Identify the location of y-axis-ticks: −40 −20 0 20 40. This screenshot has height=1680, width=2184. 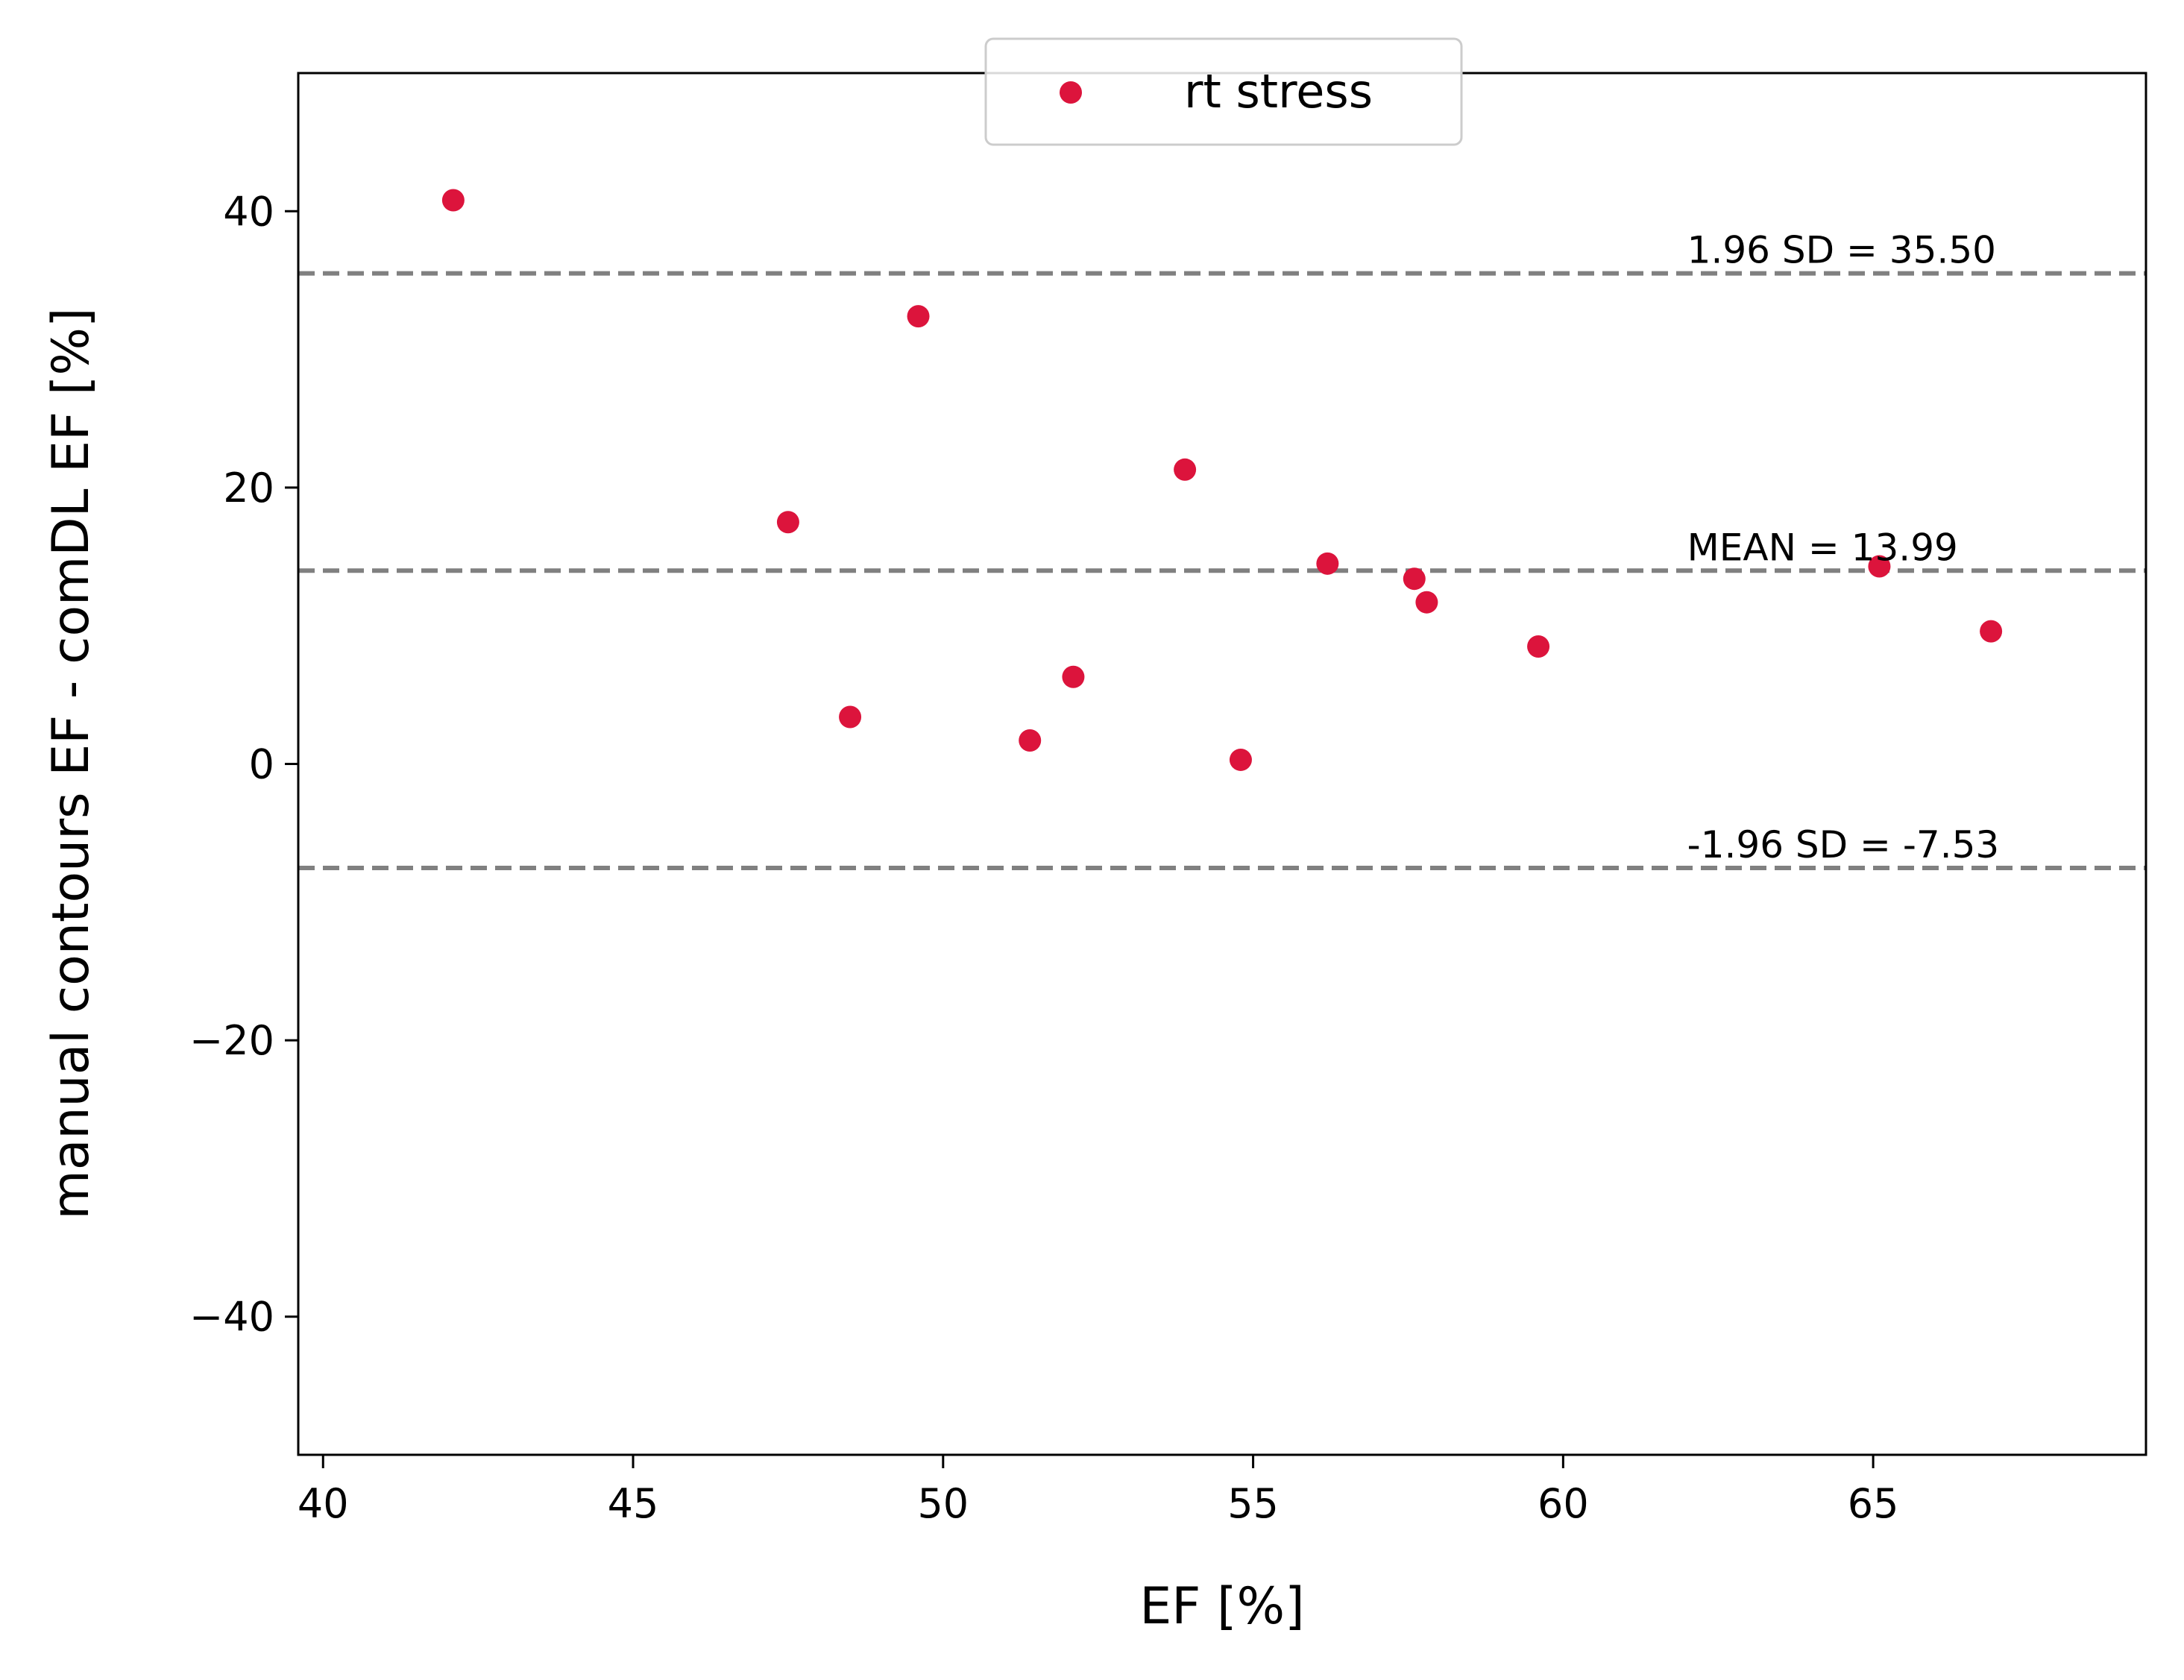
(243, 764).